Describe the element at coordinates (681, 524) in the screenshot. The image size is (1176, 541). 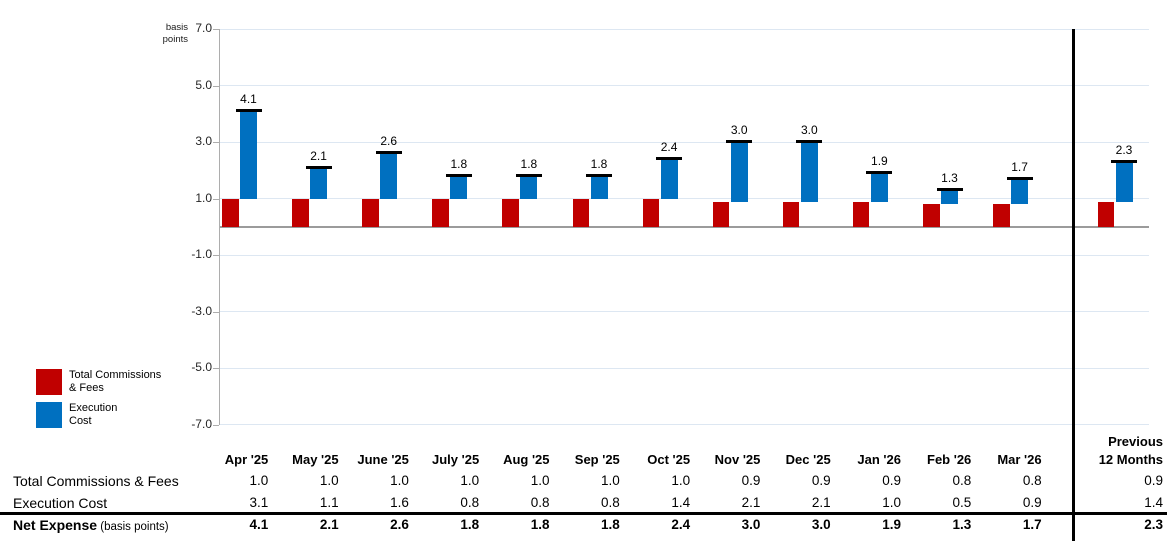
I see `table-value-cell: 2.4` at that location.